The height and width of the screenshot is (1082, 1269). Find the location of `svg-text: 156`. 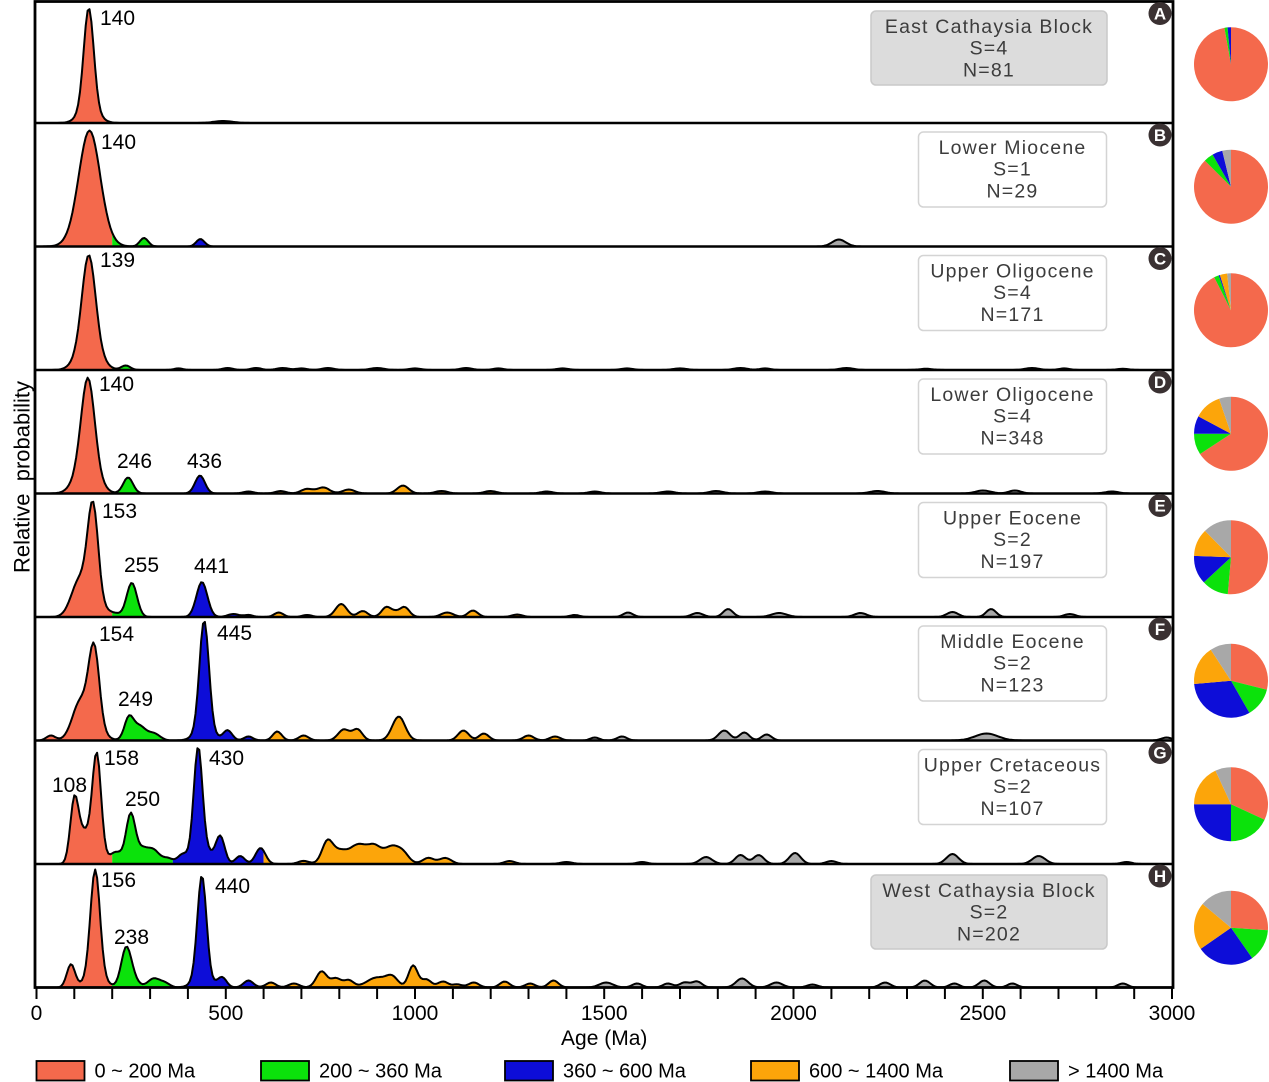

svg-text: 156 is located at coordinates (118, 880).